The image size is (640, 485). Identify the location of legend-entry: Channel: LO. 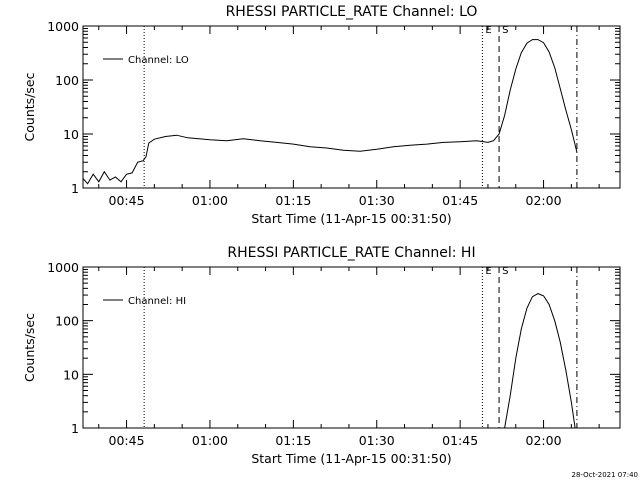
(158, 60).